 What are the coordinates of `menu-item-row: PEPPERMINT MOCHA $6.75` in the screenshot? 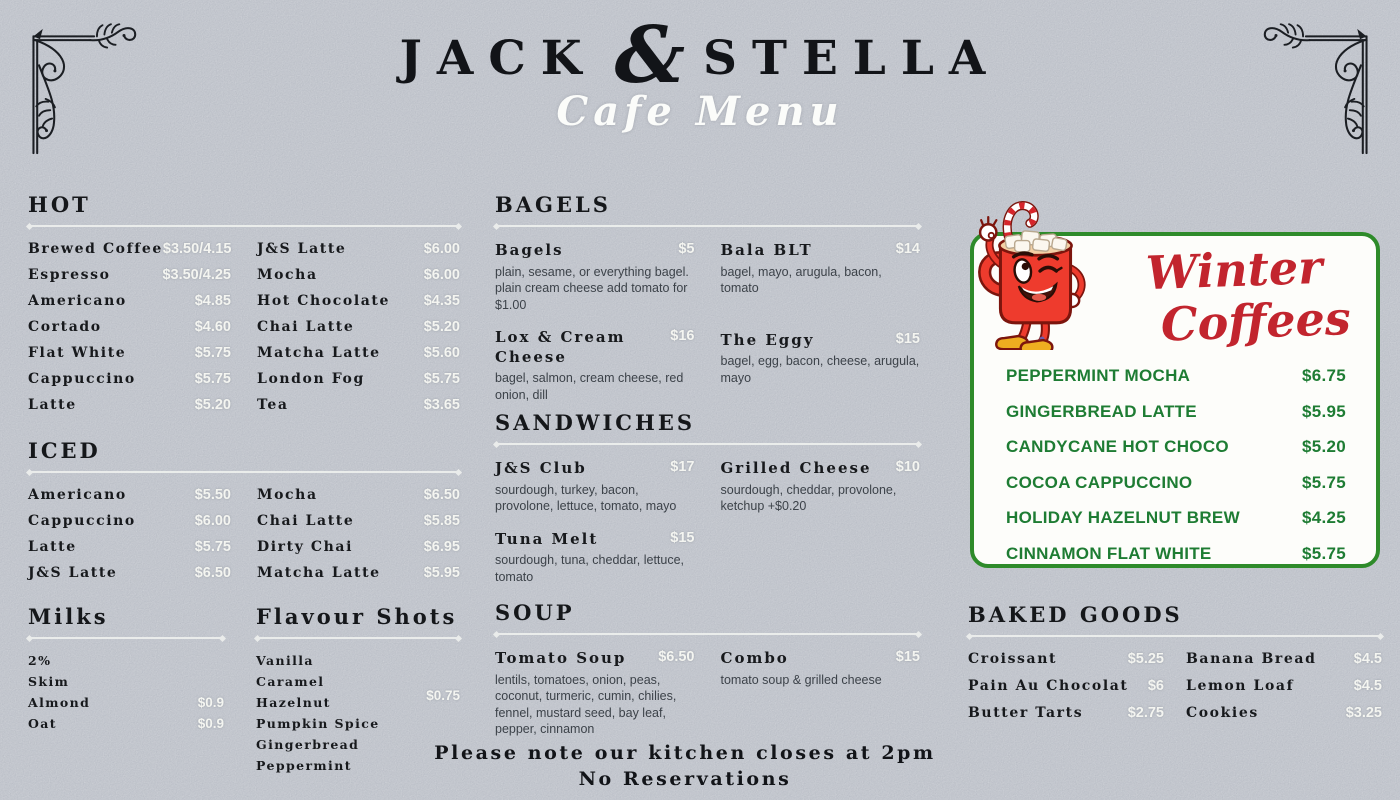 It's located at (1176, 376).